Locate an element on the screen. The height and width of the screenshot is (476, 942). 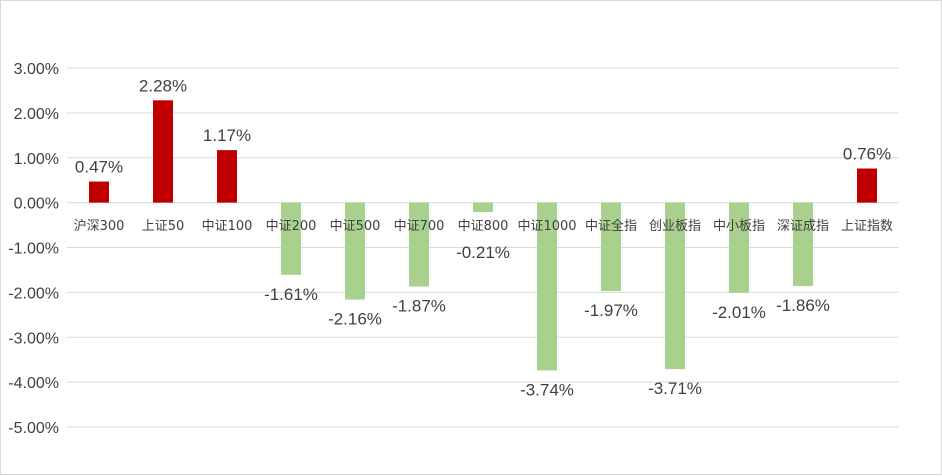
y-tick-label: 1.00% is located at coordinates (36, 159).